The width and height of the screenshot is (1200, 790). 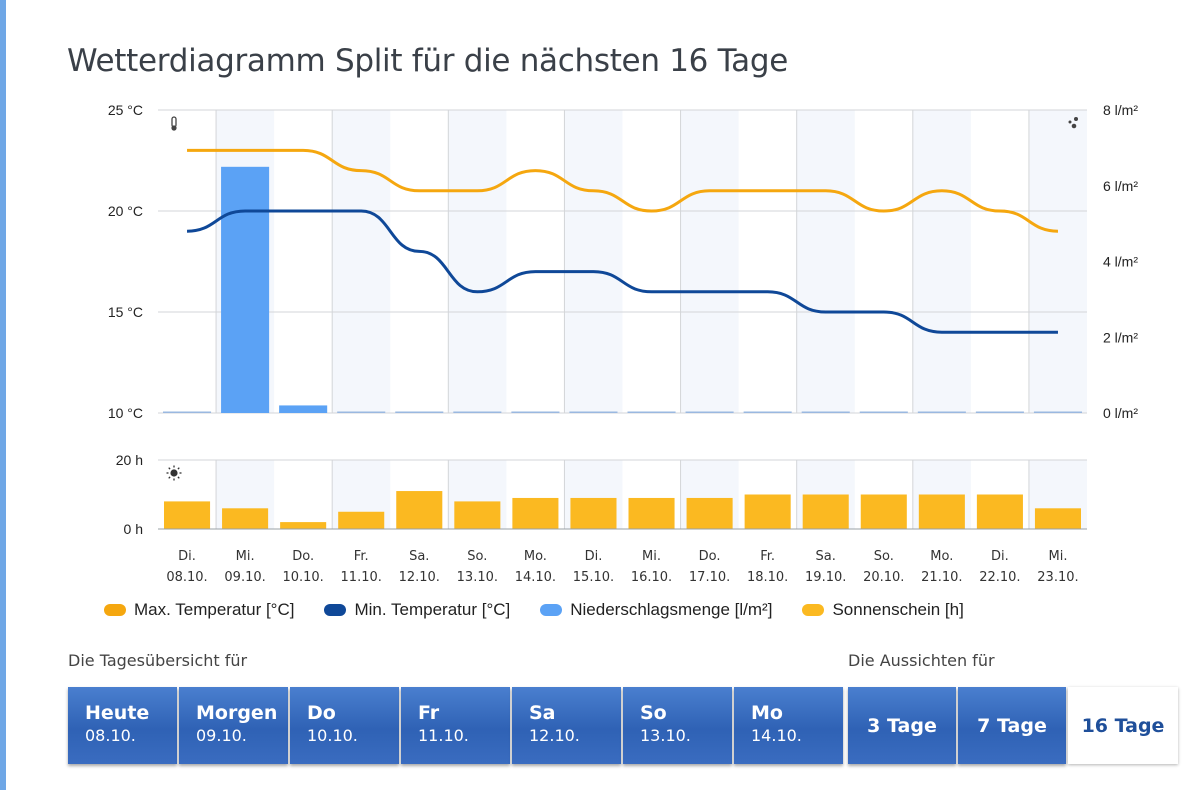 What do you see at coordinates (653, 713) in the screenshot?
I see `day-tab-title: So` at bounding box center [653, 713].